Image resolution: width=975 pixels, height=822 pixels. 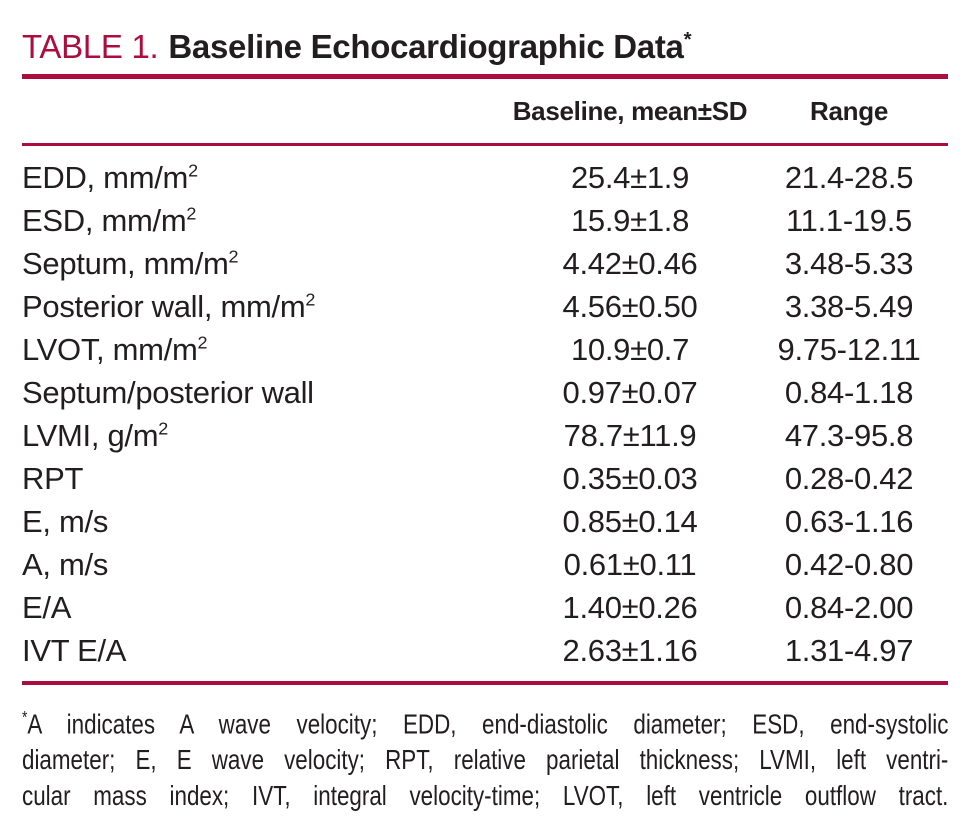 What do you see at coordinates (630, 263) in the screenshot?
I see `cell-baseline: 4.42±0.46` at bounding box center [630, 263].